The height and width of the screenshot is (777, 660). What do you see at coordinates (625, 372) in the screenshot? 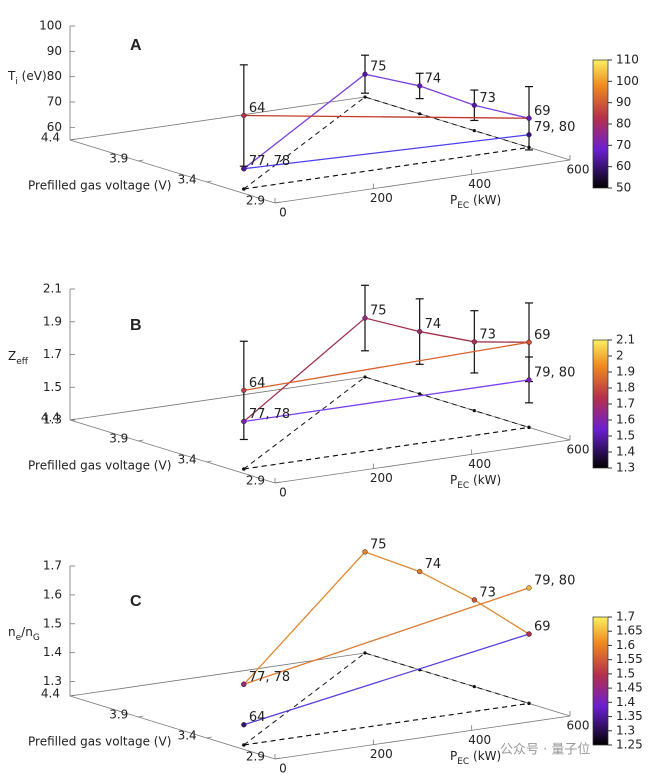
I see `colorbar-tick-label: 1.9` at bounding box center [625, 372].